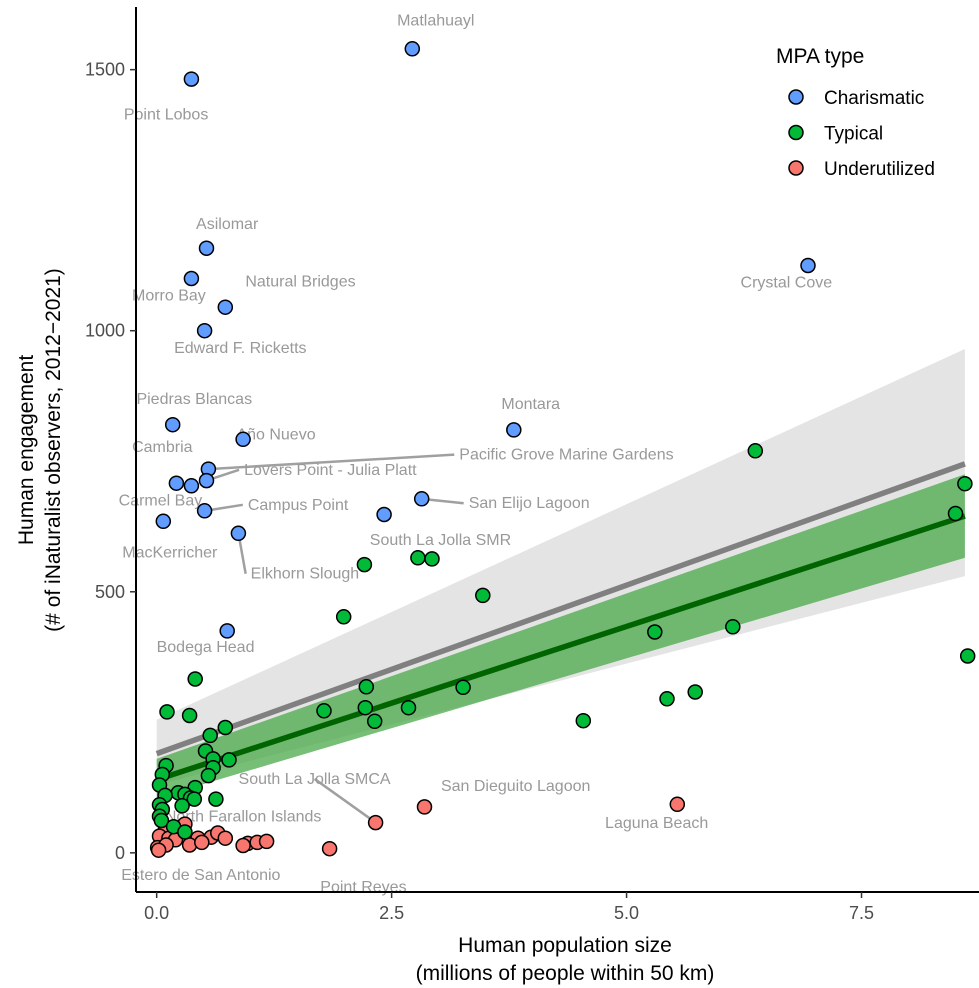 Image resolution: width=979 pixels, height=988 pixels. I want to click on point-label: Asilomar, so click(227, 224).